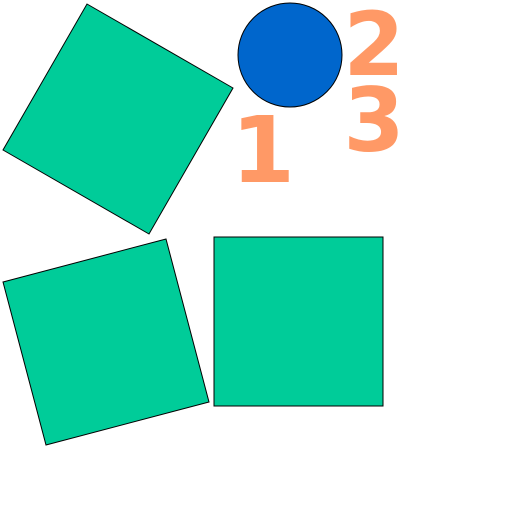  Describe the element at coordinates (373, 48) in the screenshot. I see `digit-two: 2` at that location.